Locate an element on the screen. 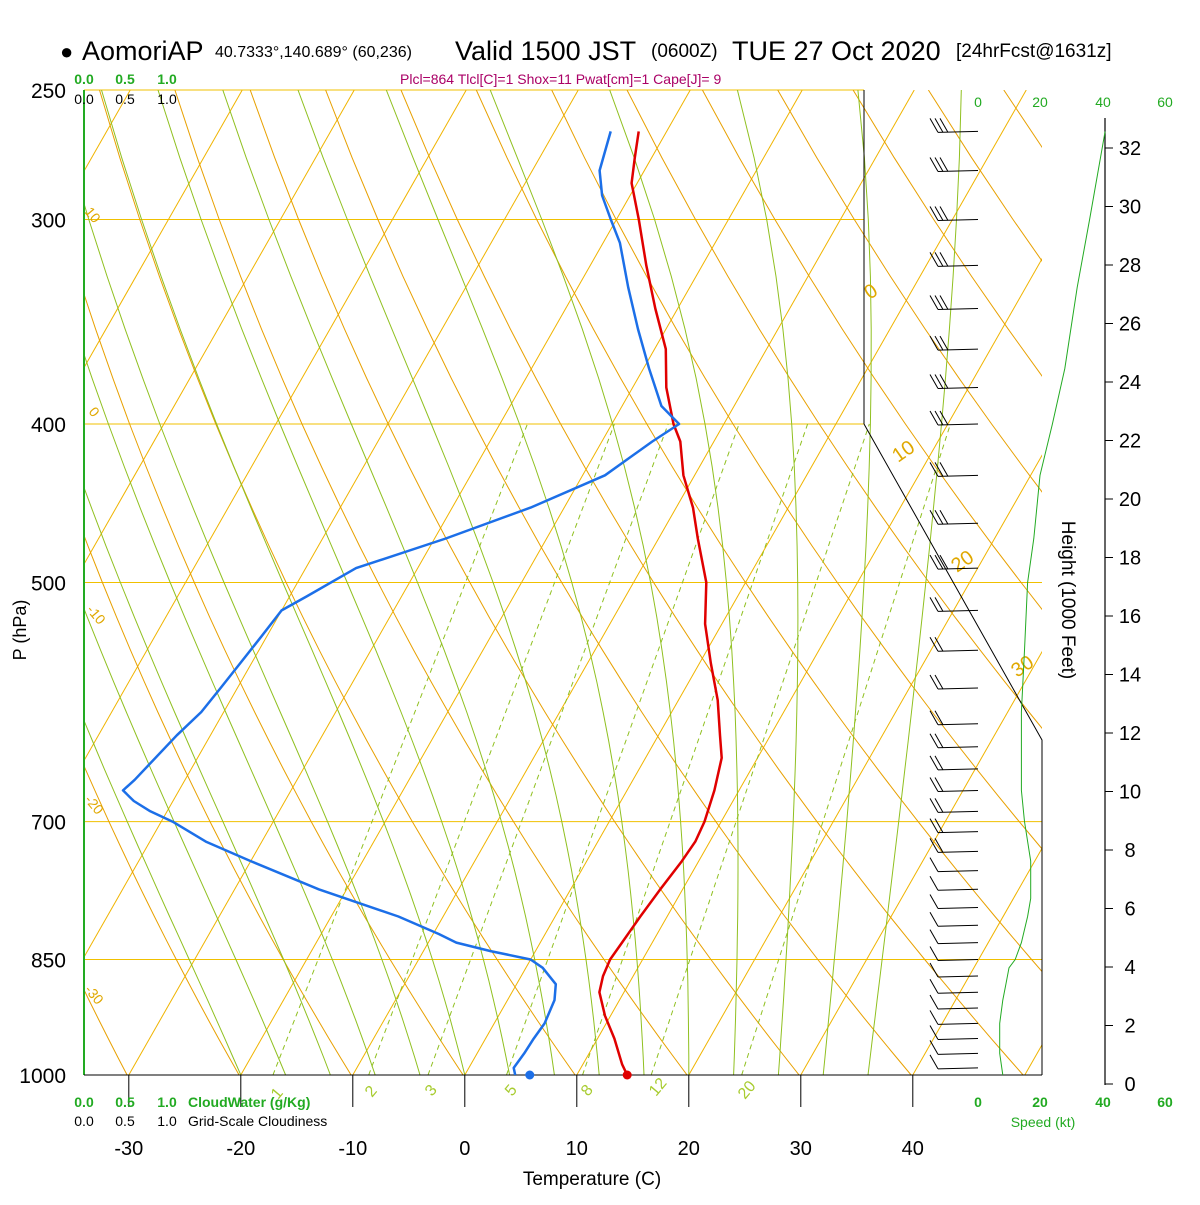 This screenshot has height=1205, width=1200. cloud-scale-label: 0.0 is located at coordinates (84, 1121).